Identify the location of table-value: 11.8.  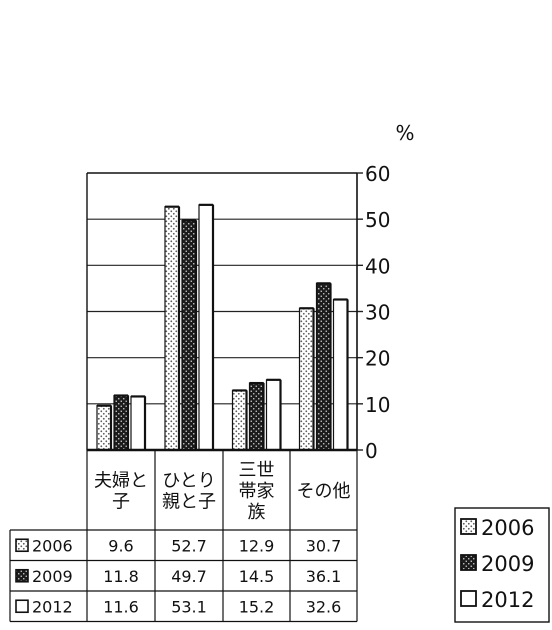
(121, 576).